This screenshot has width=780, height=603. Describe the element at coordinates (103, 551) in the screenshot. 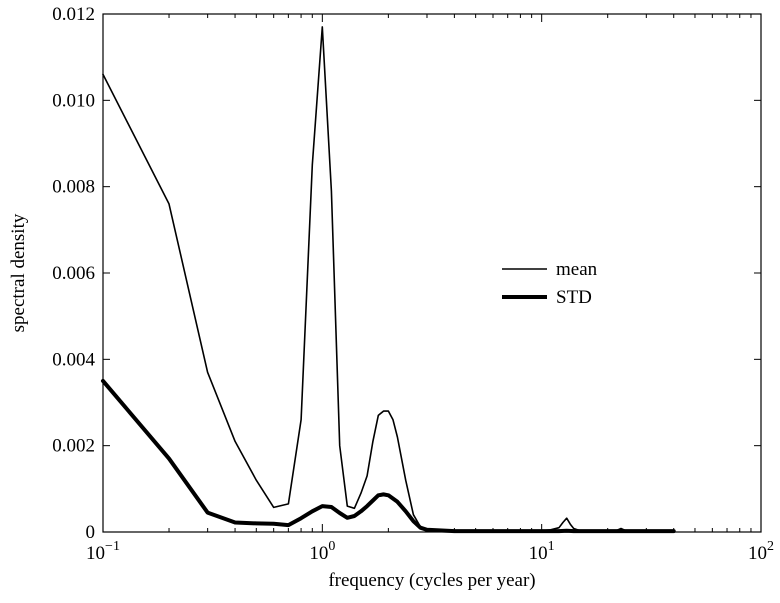

I see `x-tick-label: 10⁻¹` at that location.